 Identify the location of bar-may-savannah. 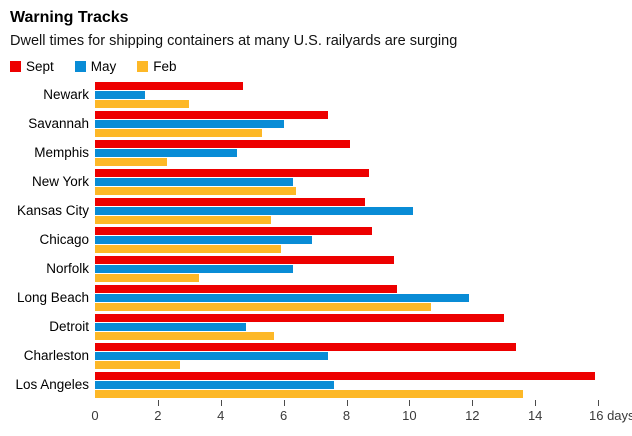
(189, 123).